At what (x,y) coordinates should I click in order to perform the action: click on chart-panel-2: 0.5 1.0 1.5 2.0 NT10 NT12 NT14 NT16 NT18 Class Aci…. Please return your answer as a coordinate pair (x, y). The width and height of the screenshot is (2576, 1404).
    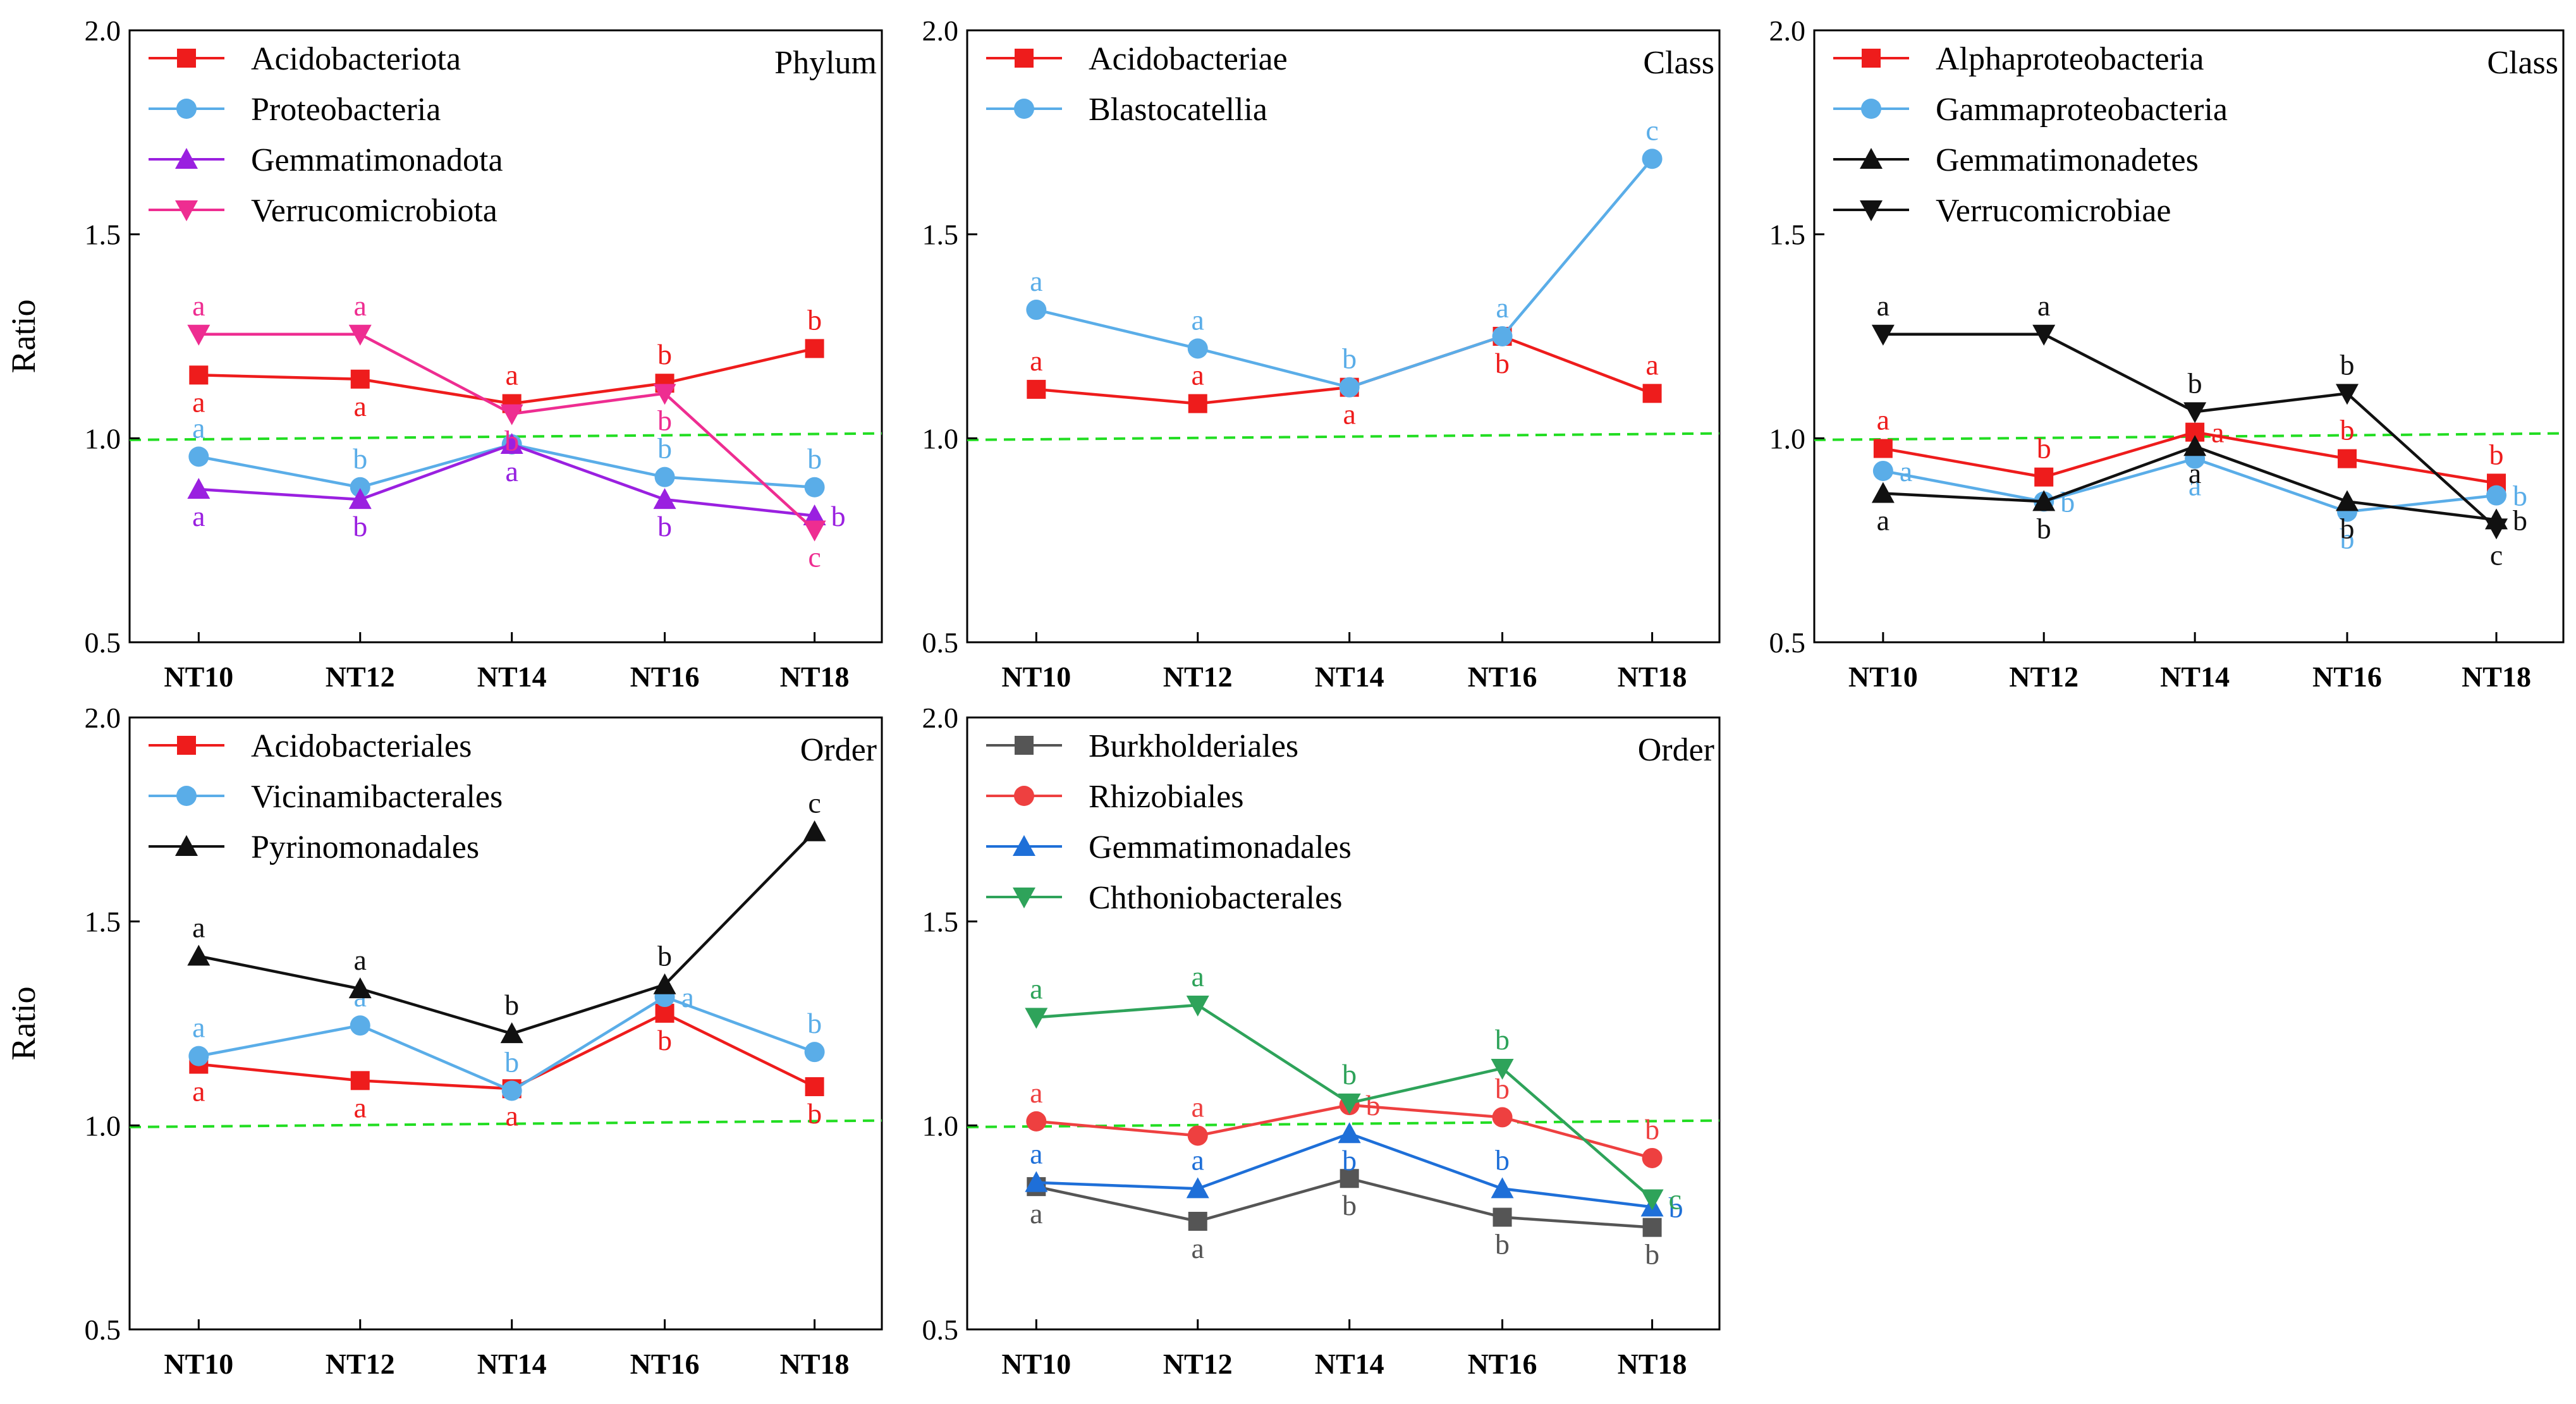
    Looking at the image, I should click on (1321, 354).